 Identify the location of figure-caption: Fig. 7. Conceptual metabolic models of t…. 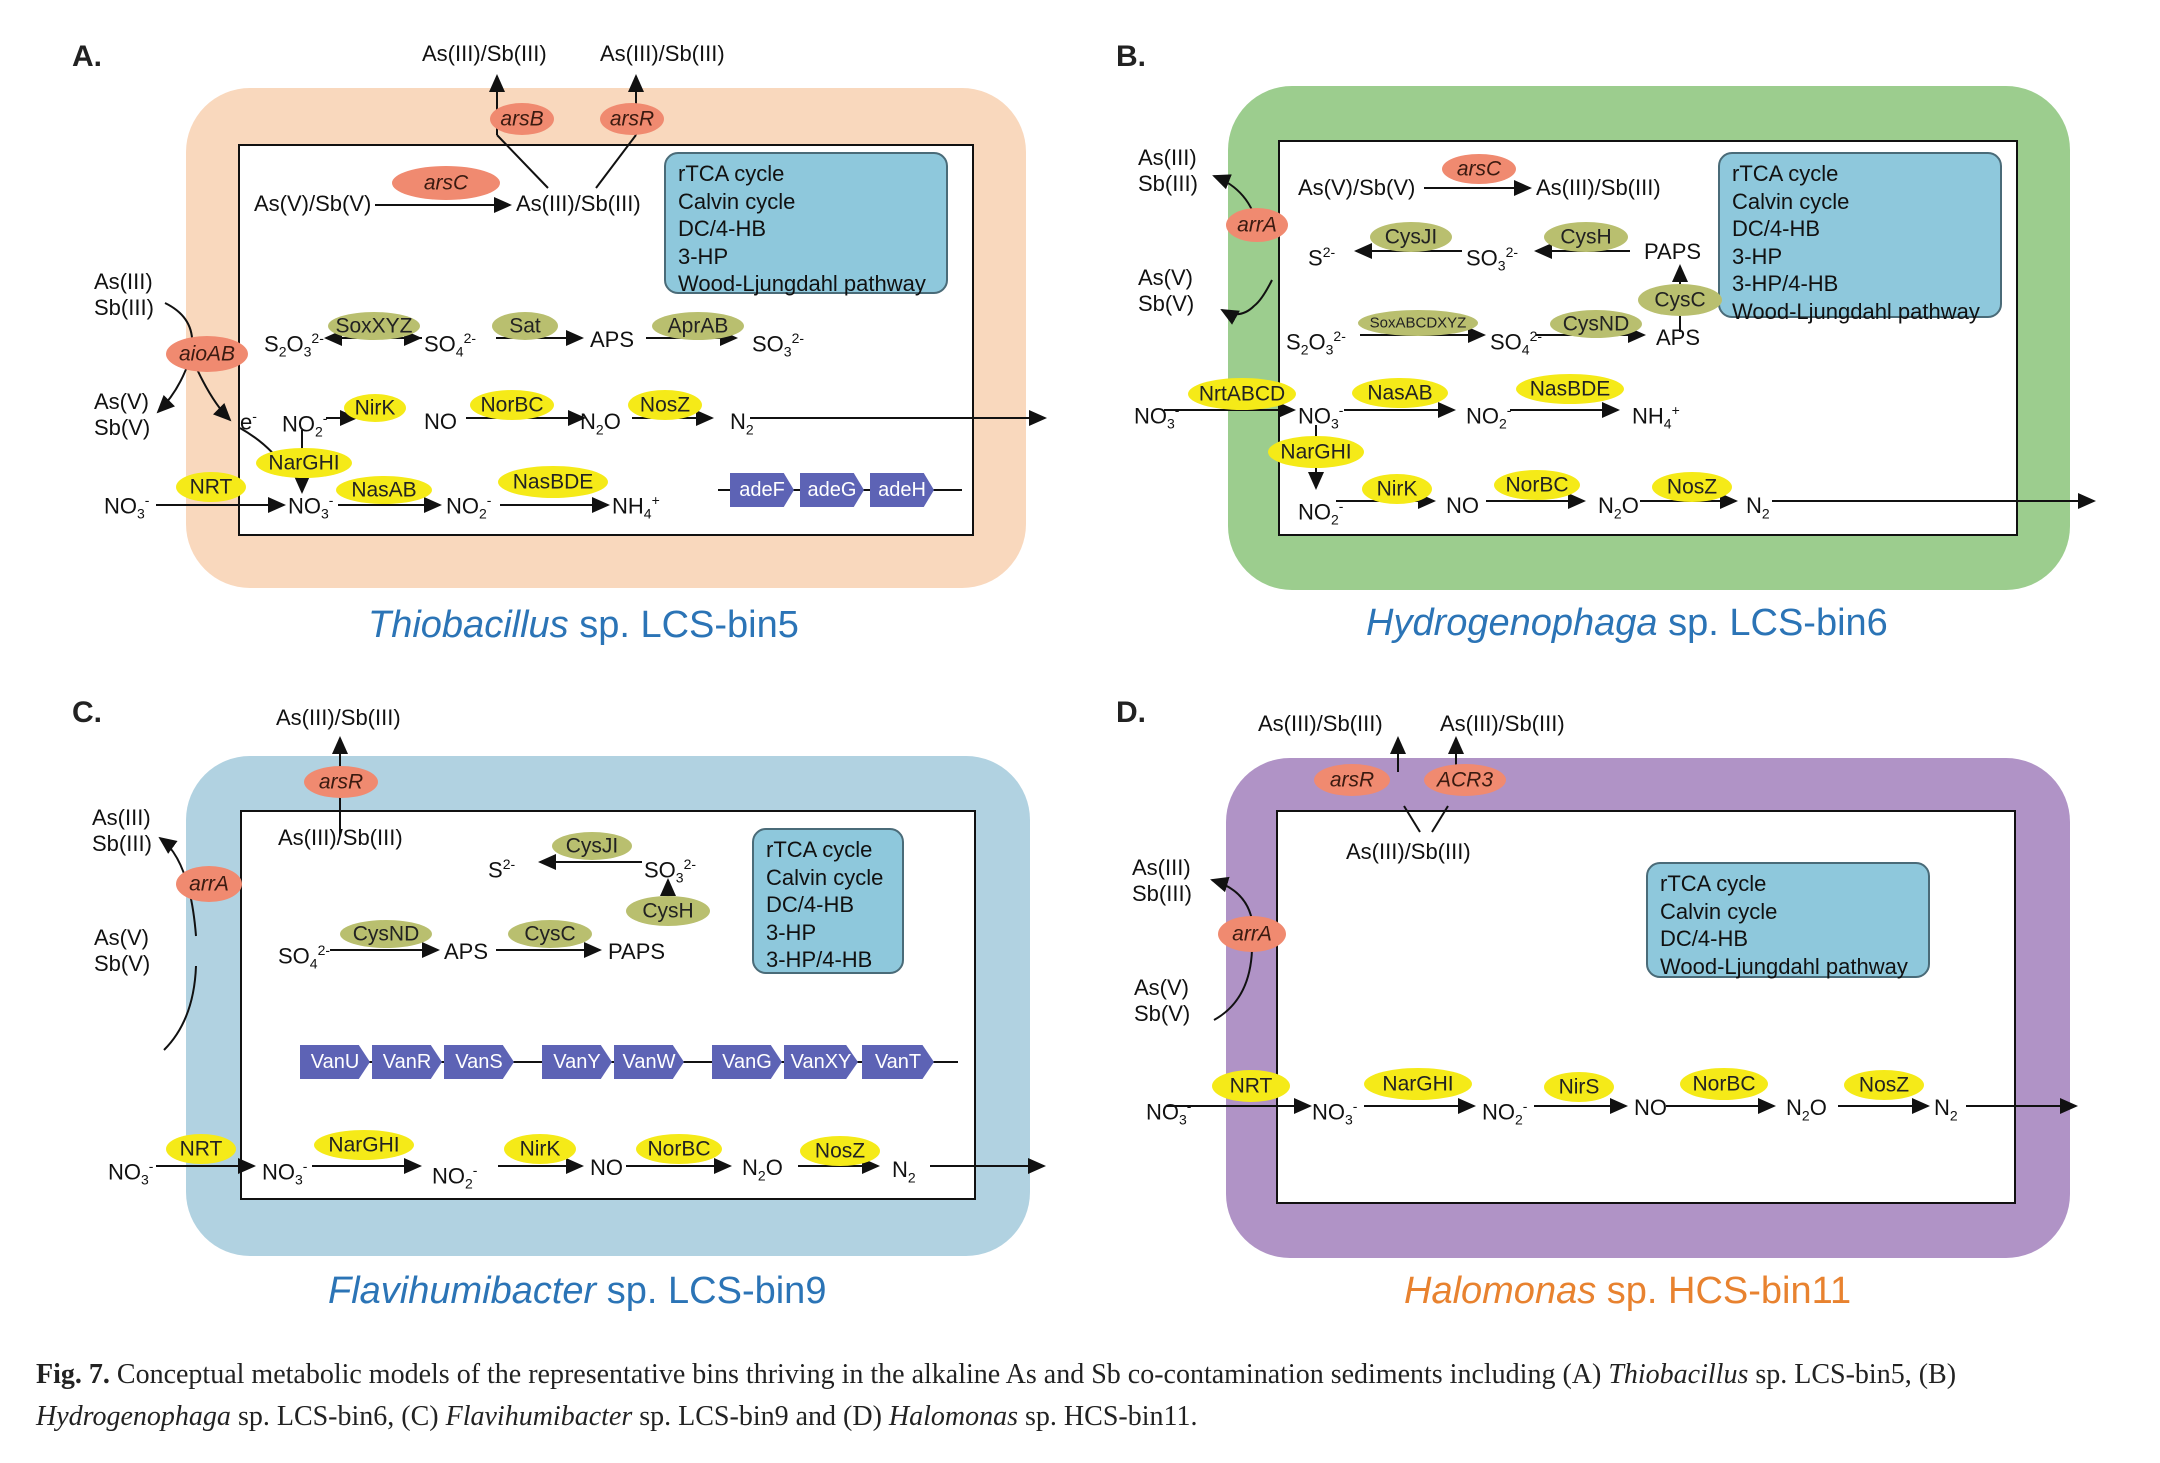
(996, 1395).